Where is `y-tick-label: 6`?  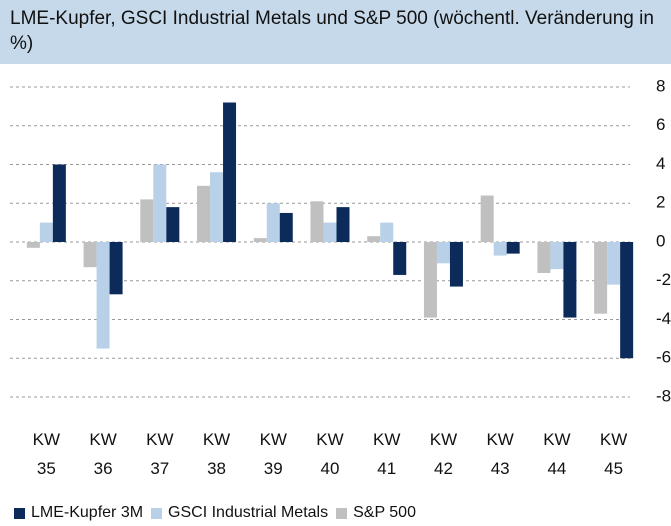
y-tick-label: 6 is located at coordinates (660, 124).